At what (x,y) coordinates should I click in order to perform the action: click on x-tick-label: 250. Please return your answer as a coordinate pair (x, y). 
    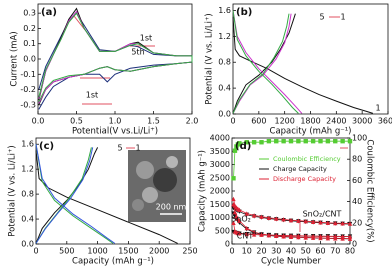
    Looking at the image, I should click on (189, 251).